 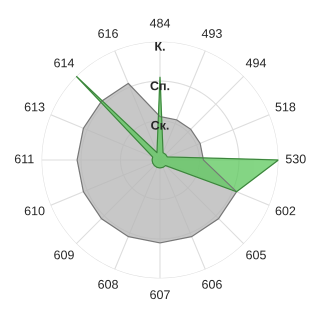 I want to click on spoke-label: 610, so click(x=34, y=211).